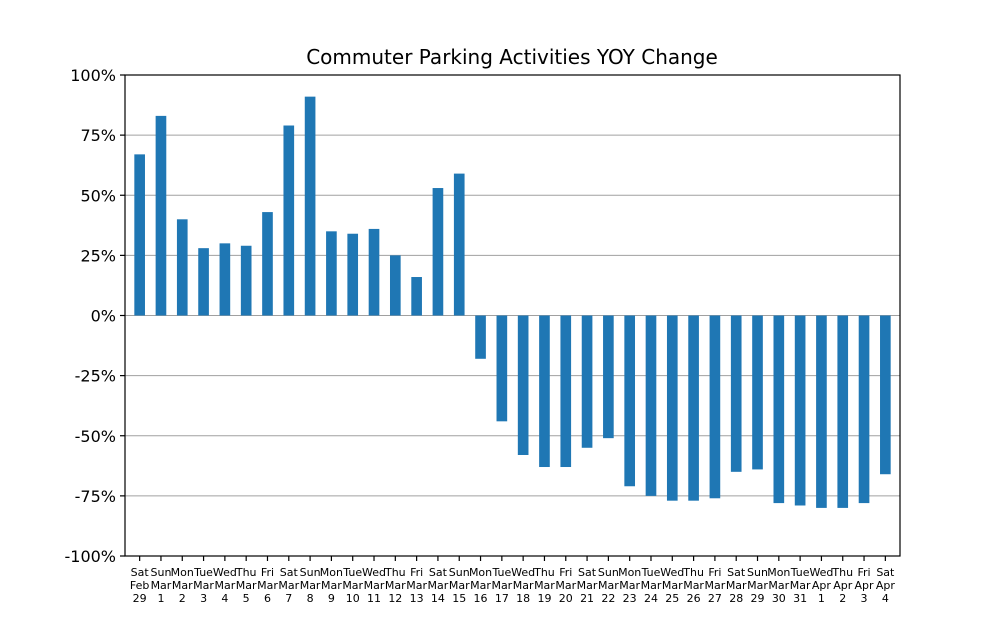 This screenshot has height=625, width=1000. Describe the element at coordinates (694, 598) in the screenshot. I see `x-tick-label: 26` at that location.